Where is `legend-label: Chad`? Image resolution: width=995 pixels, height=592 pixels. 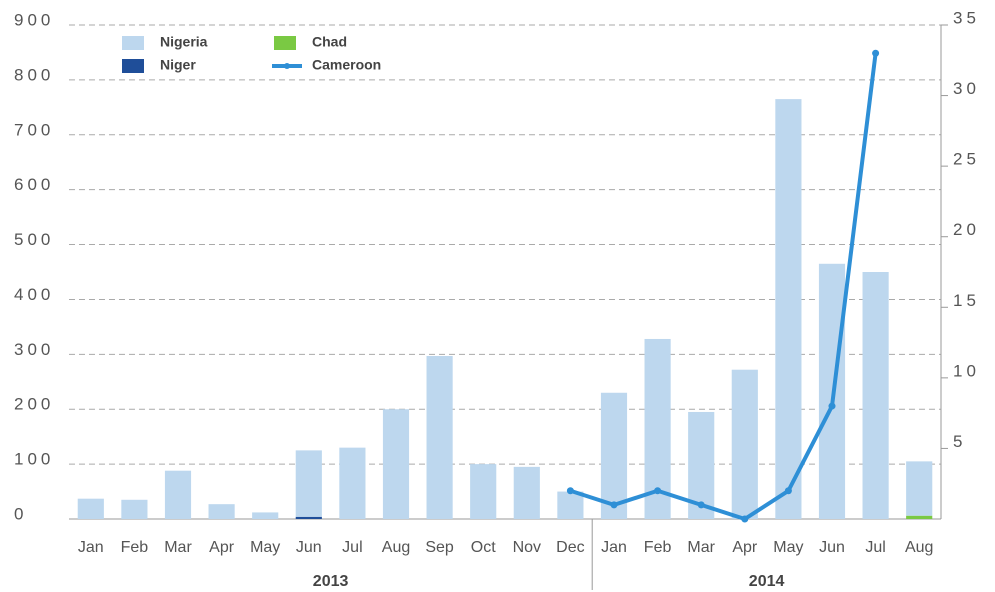
legend-label: Chad is located at coordinates (329, 42).